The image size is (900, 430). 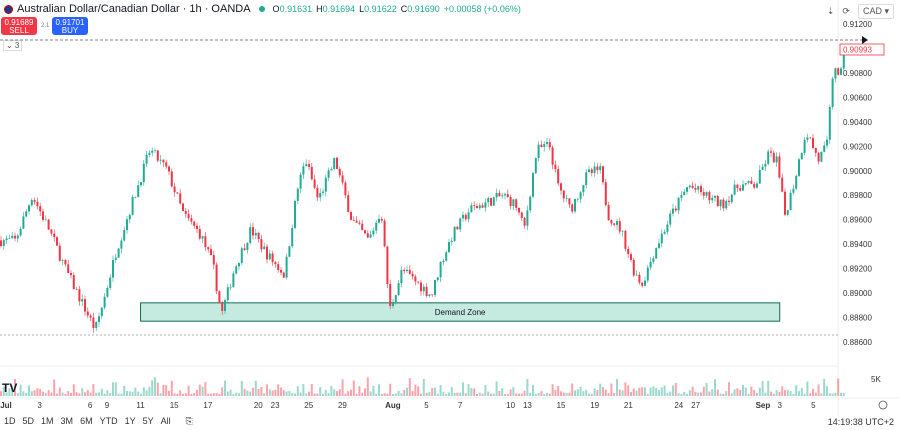 I want to click on currency-select: CAD ▾, so click(x=875, y=11).